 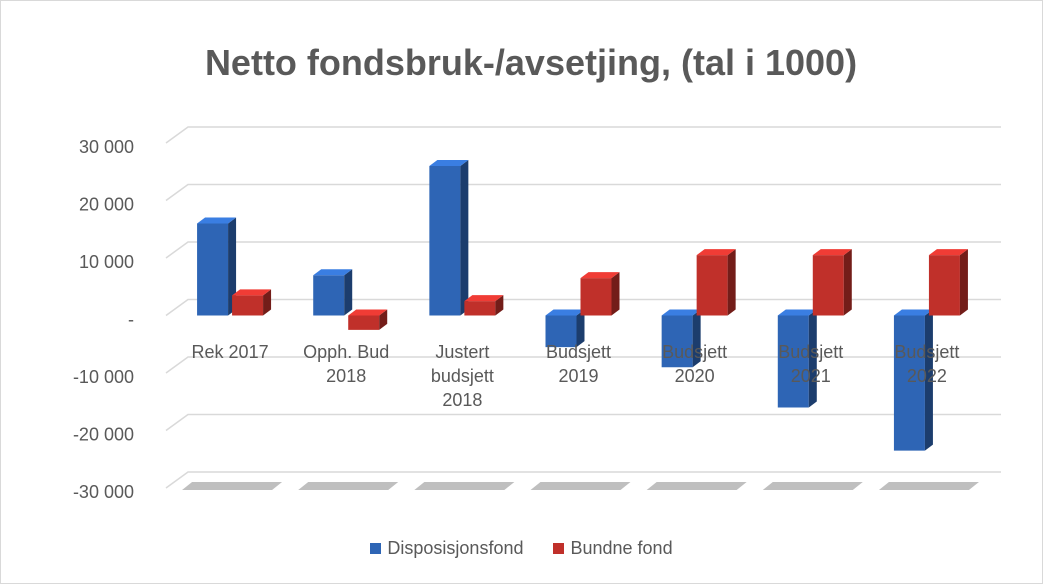 I want to click on y-tick-label: 10 000, so click(x=106, y=262).